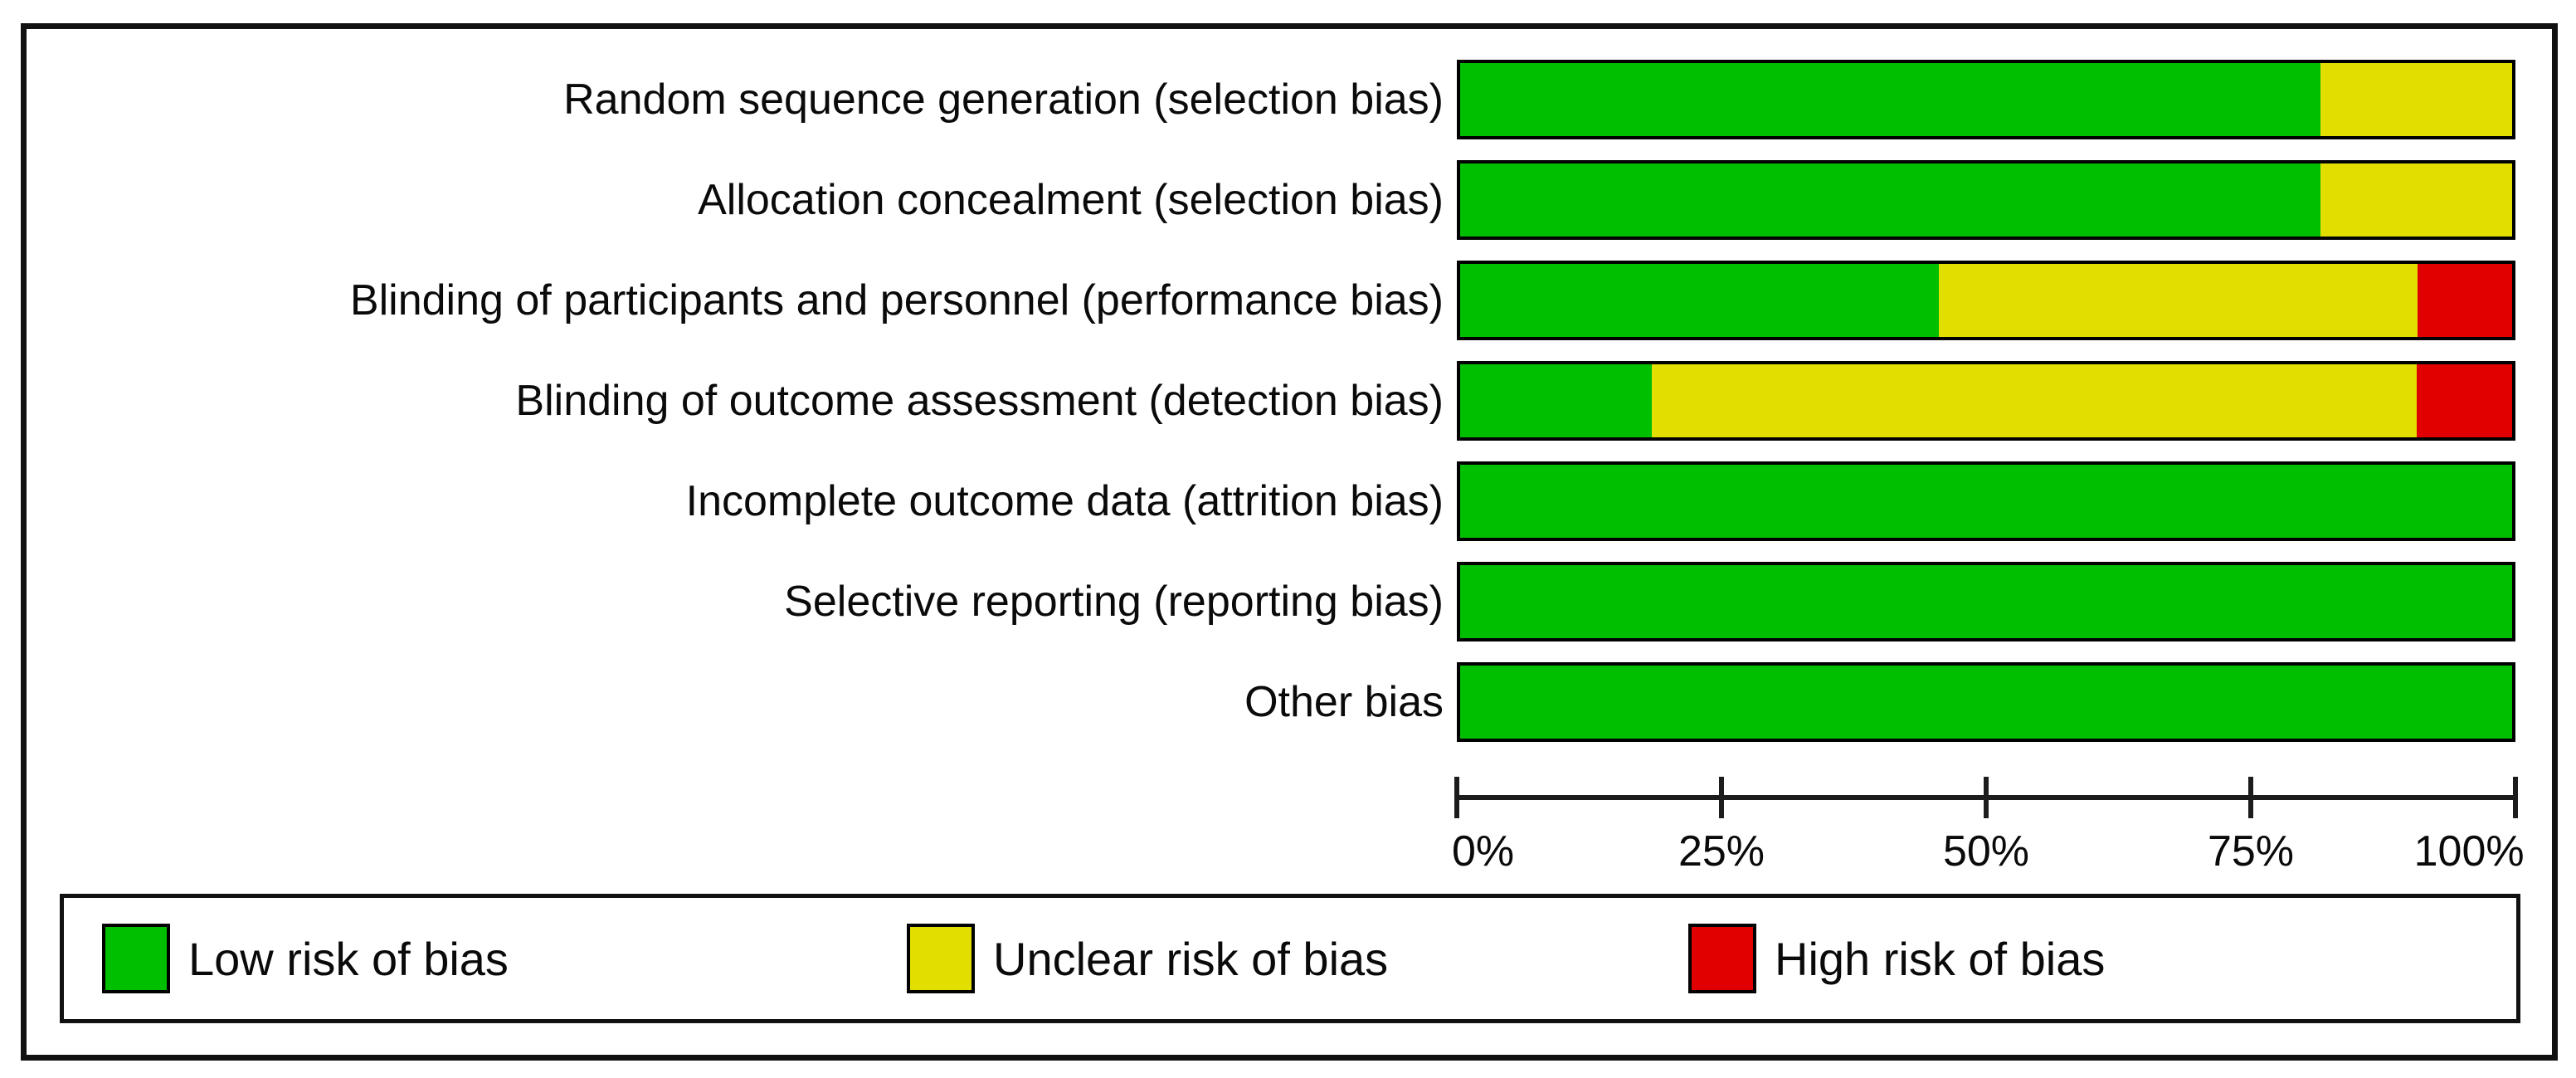  I want to click on legend-entry: Unclear risk of bias, so click(1147, 959).